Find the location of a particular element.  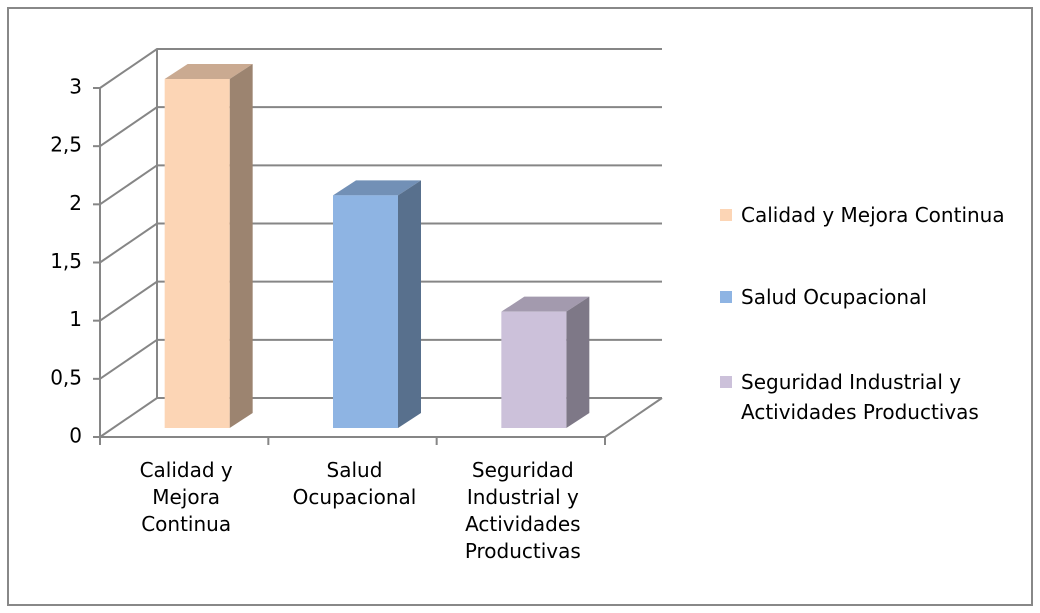

y-tick-label: 3 is located at coordinates (75, 87).